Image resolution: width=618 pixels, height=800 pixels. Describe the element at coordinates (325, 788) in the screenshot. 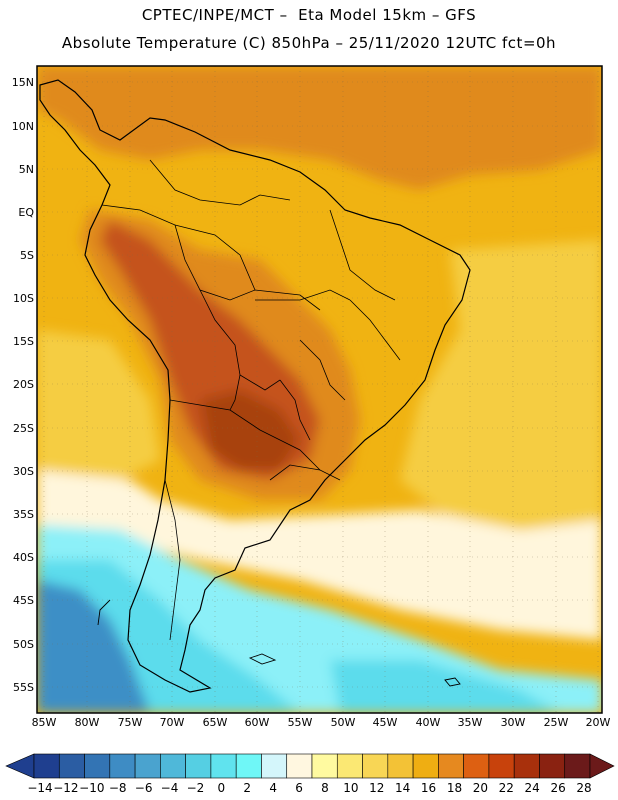

I see `colorbar-label: 8` at that location.